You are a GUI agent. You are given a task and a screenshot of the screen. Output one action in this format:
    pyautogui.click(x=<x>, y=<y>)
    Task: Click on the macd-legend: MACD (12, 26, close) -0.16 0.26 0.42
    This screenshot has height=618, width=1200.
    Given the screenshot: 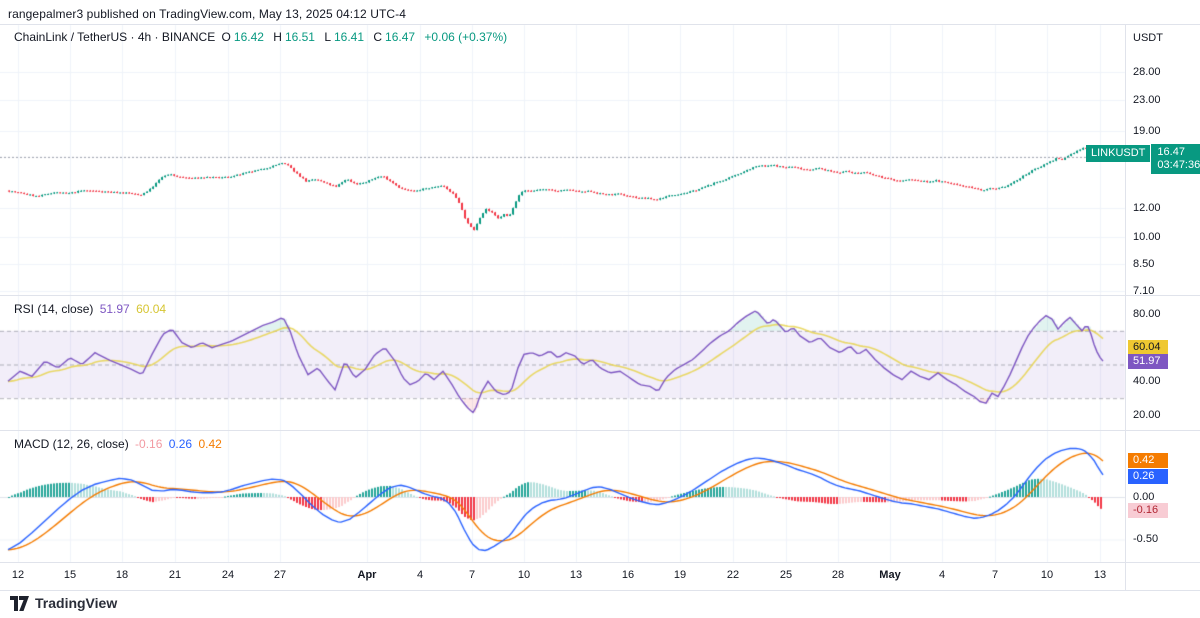 What is the action you would take?
    pyautogui.click(x=119, y=444)
    